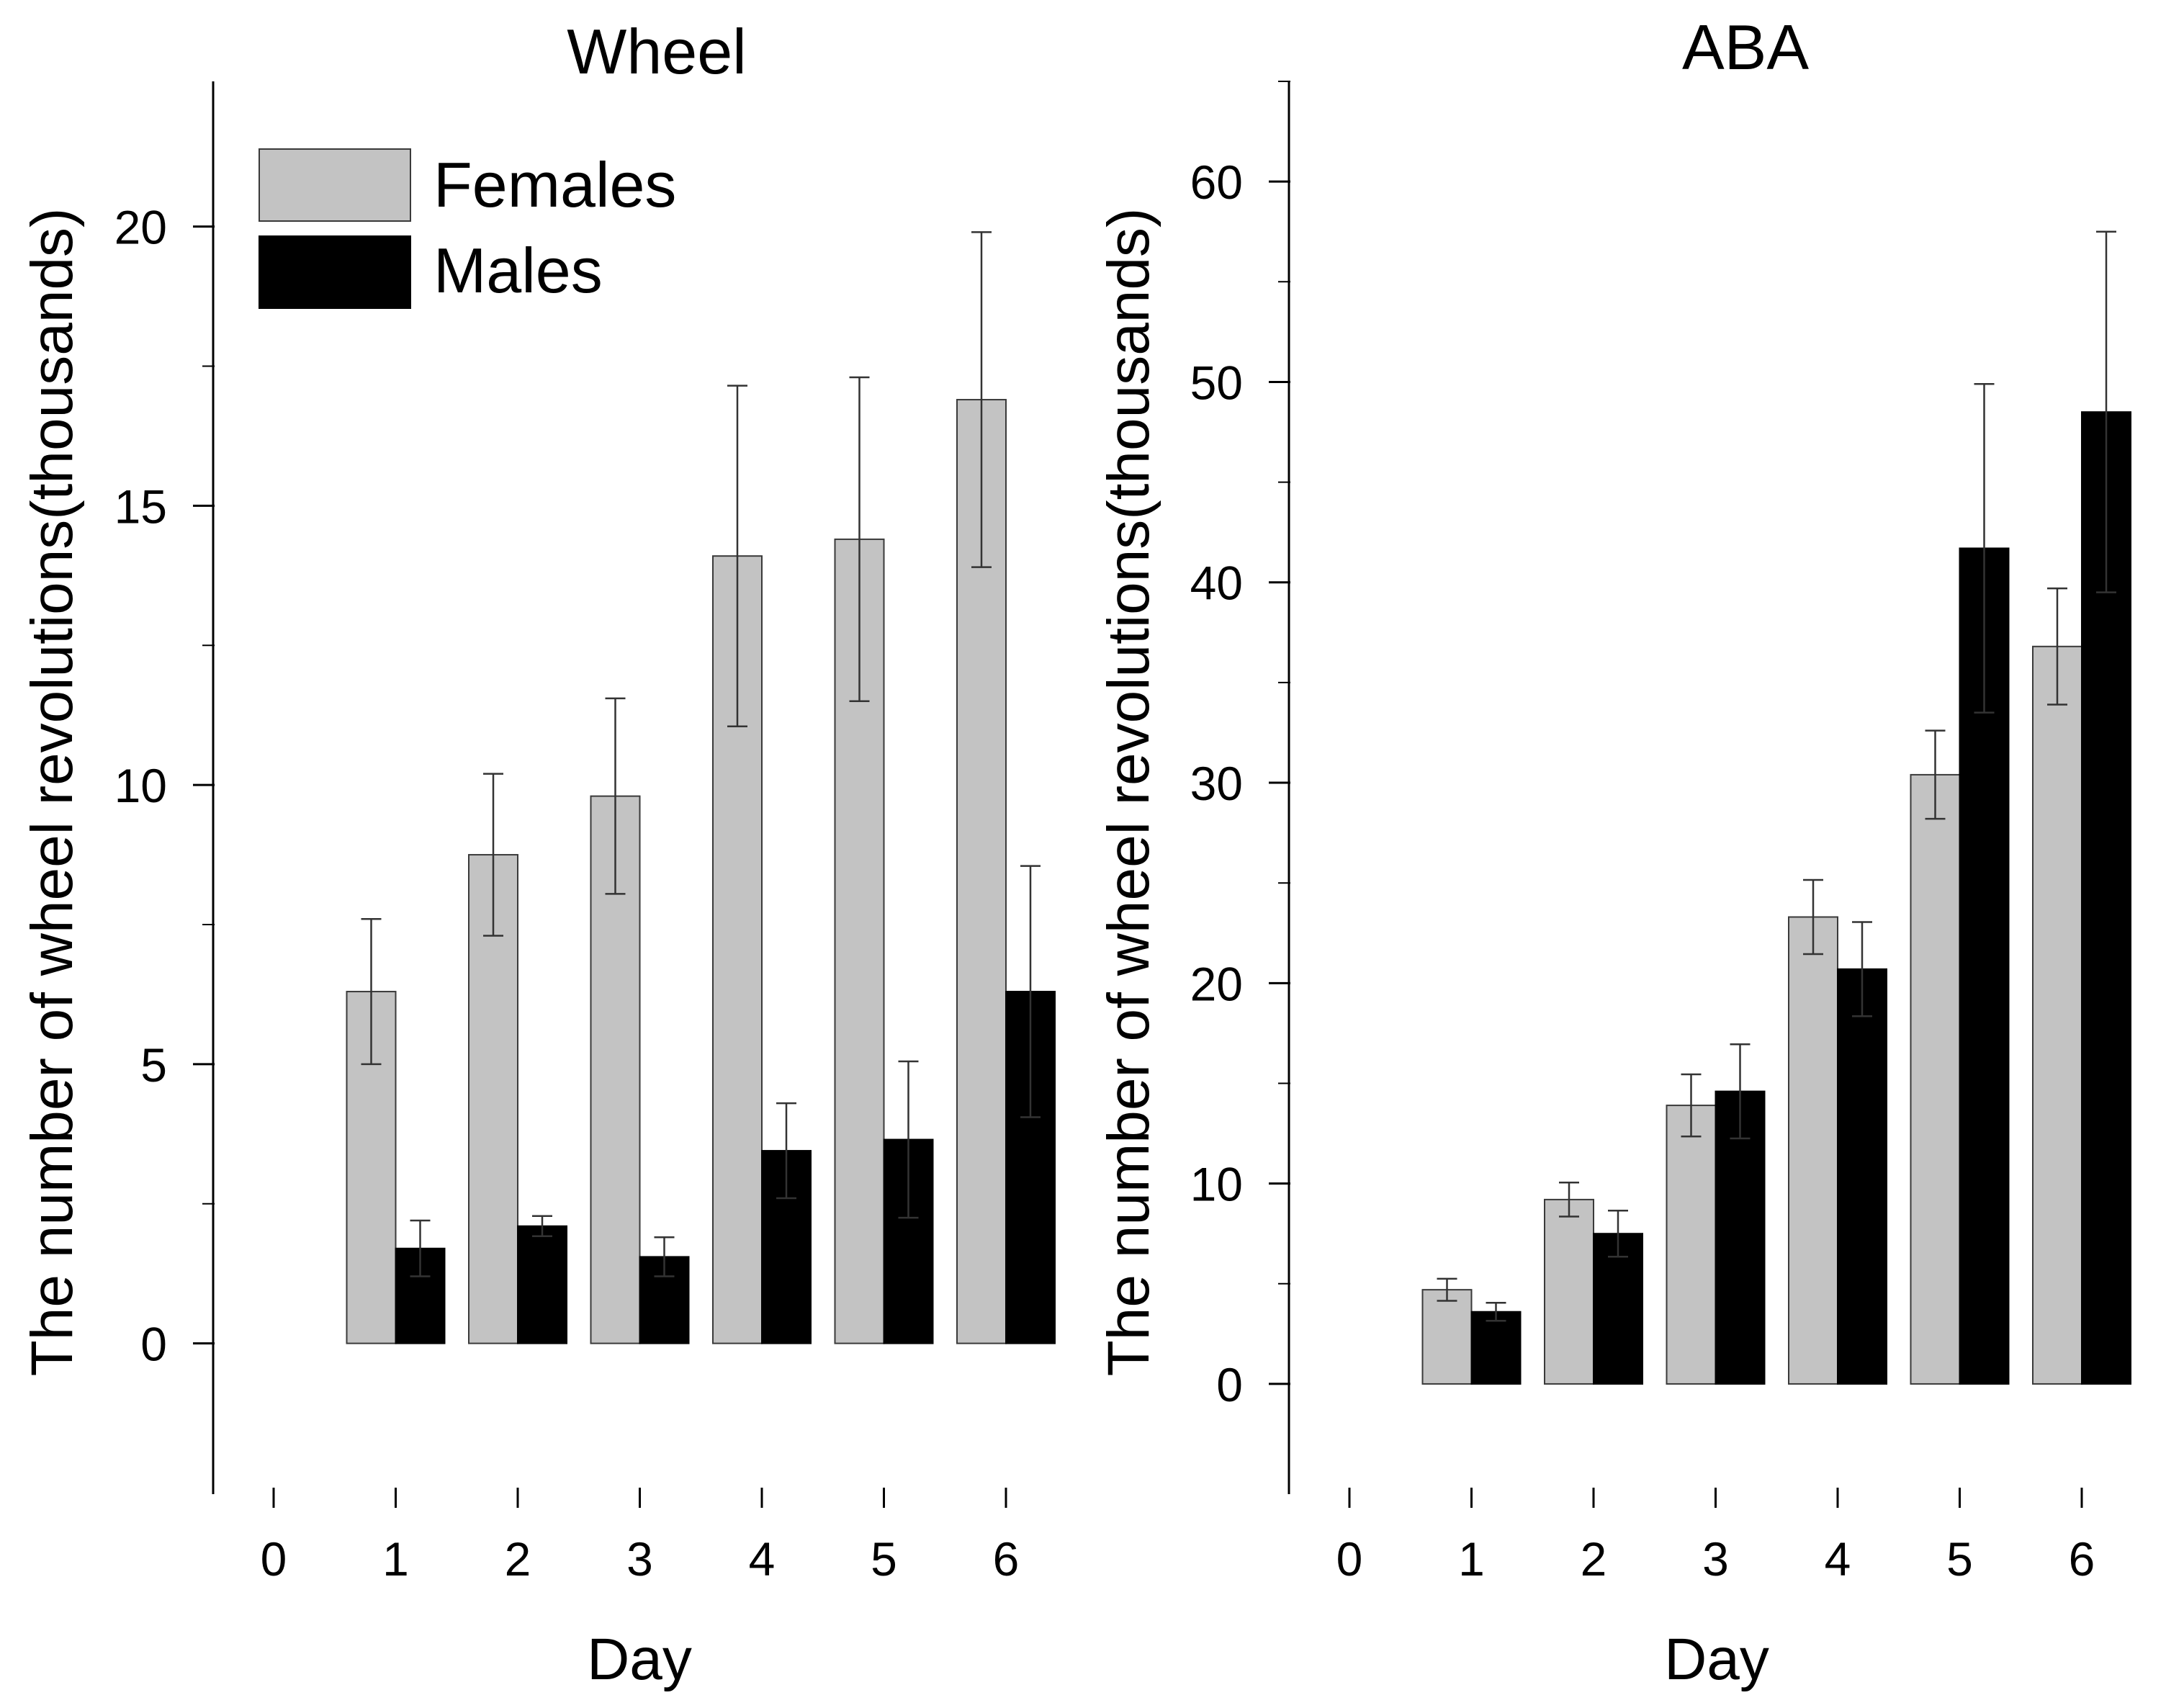 Image resolution: width=2166 pixels, height=1708 pixels. I want to click on legend-label-males: Males, so click(518, 270).